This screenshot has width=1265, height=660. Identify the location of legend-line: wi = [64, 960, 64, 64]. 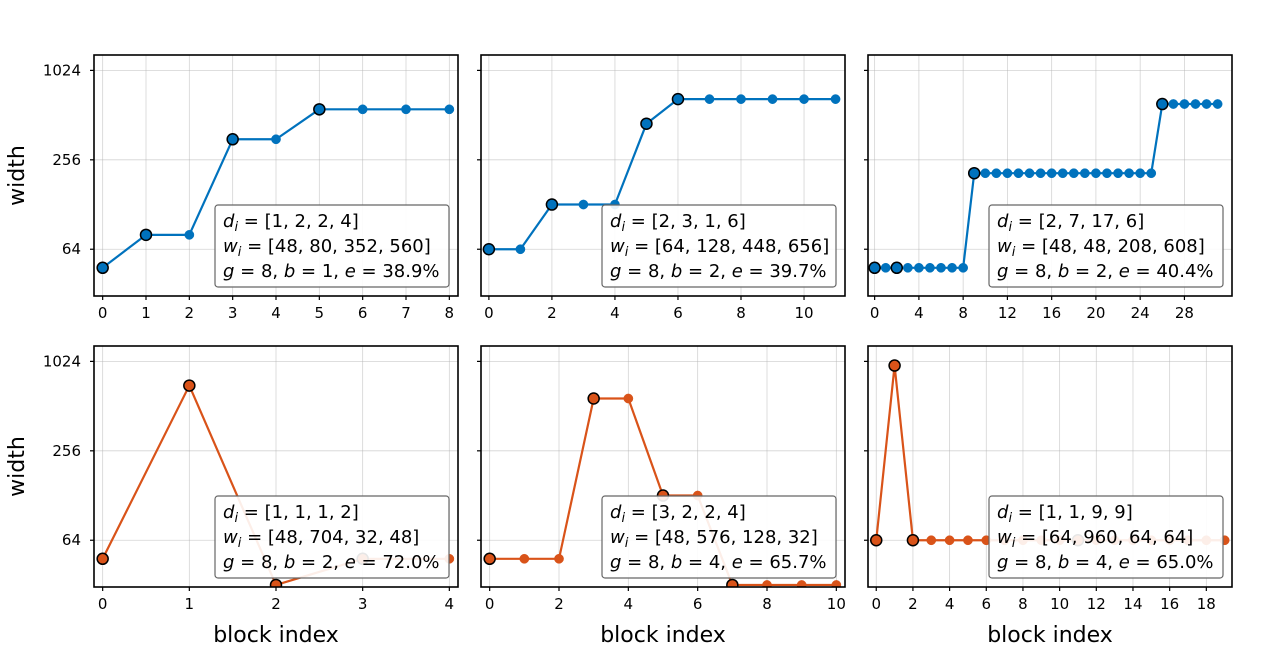
(1095, 539).